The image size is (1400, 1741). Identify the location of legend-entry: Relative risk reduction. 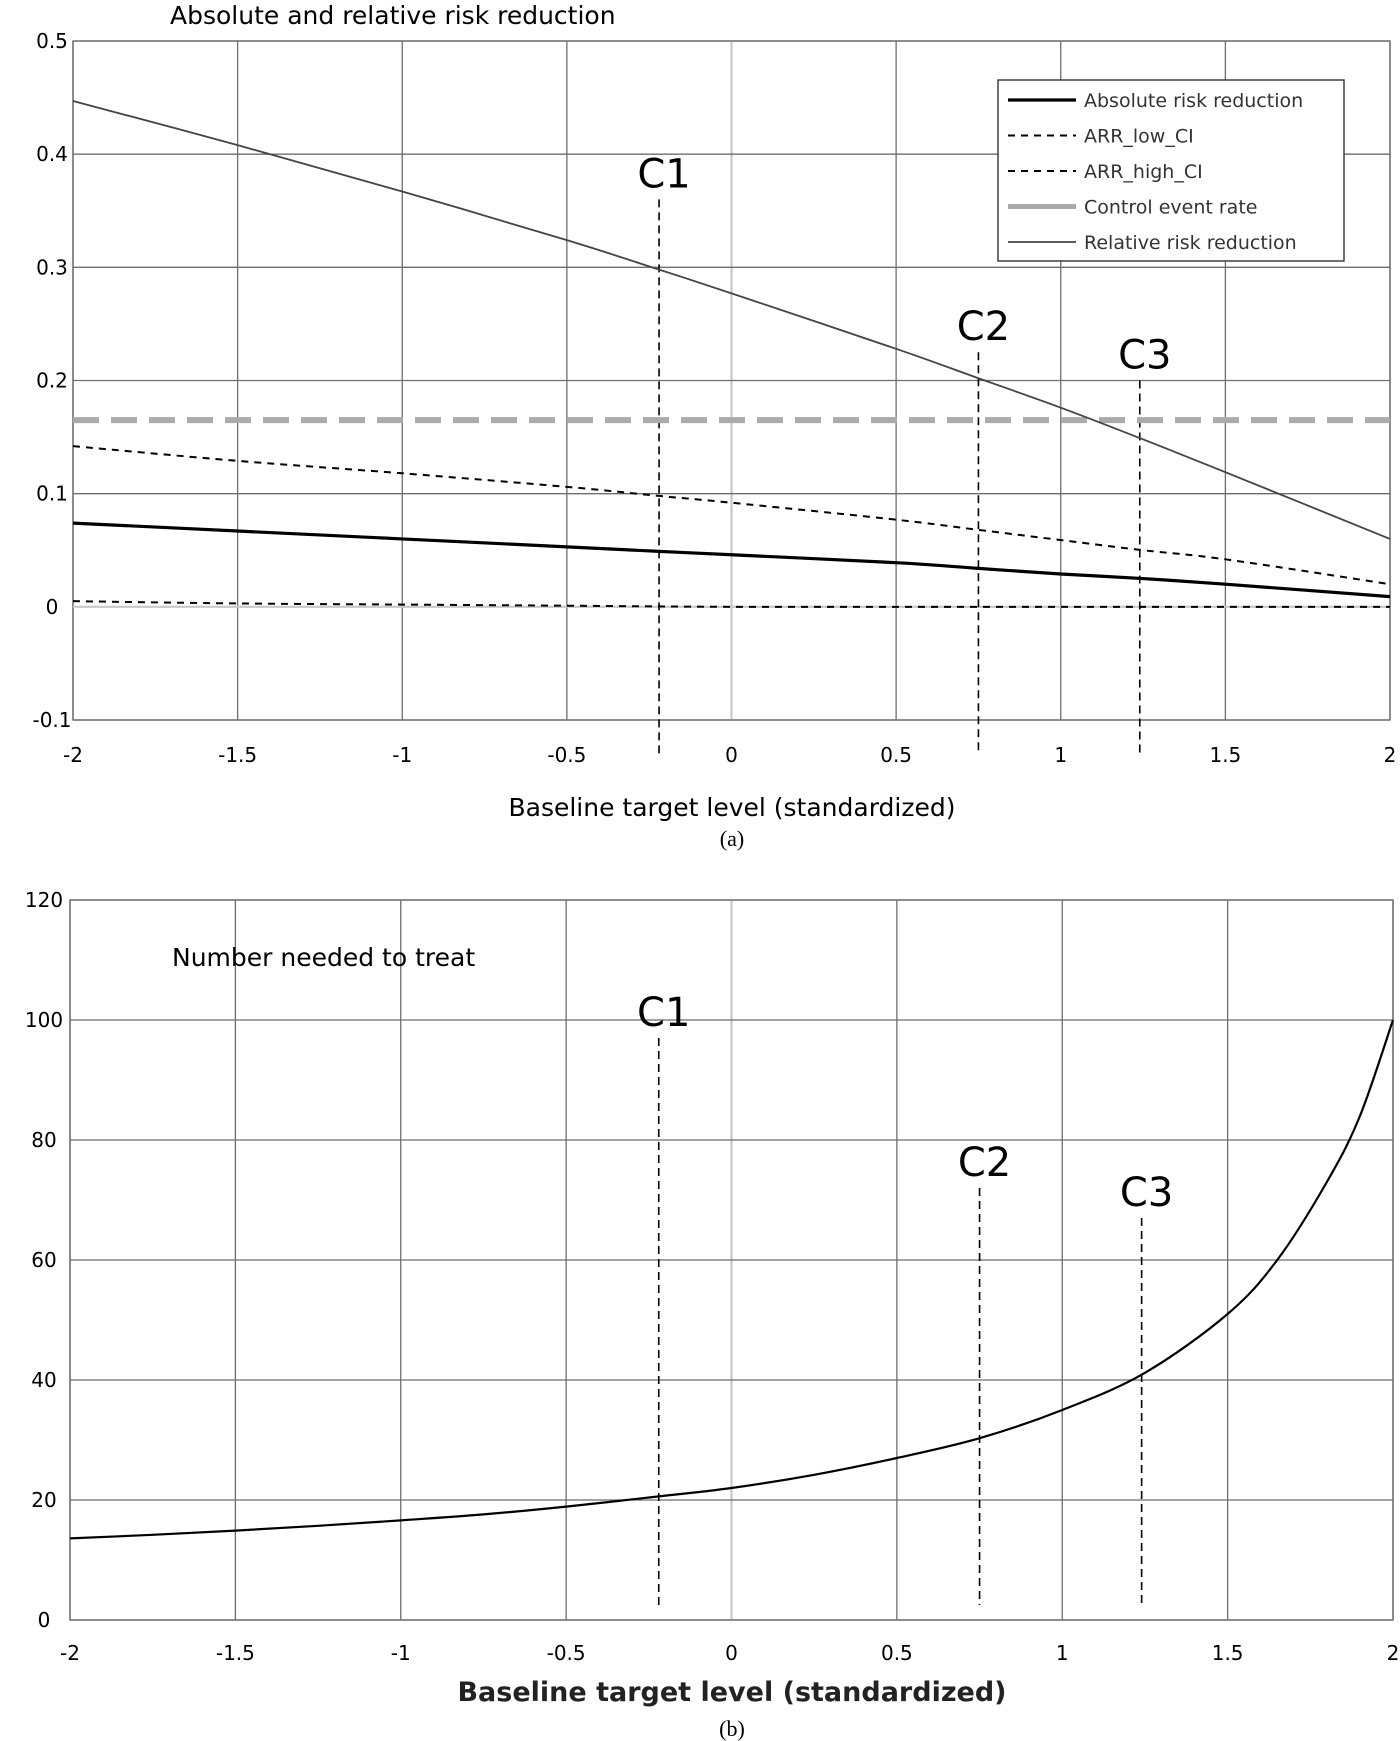
(1190, 243).